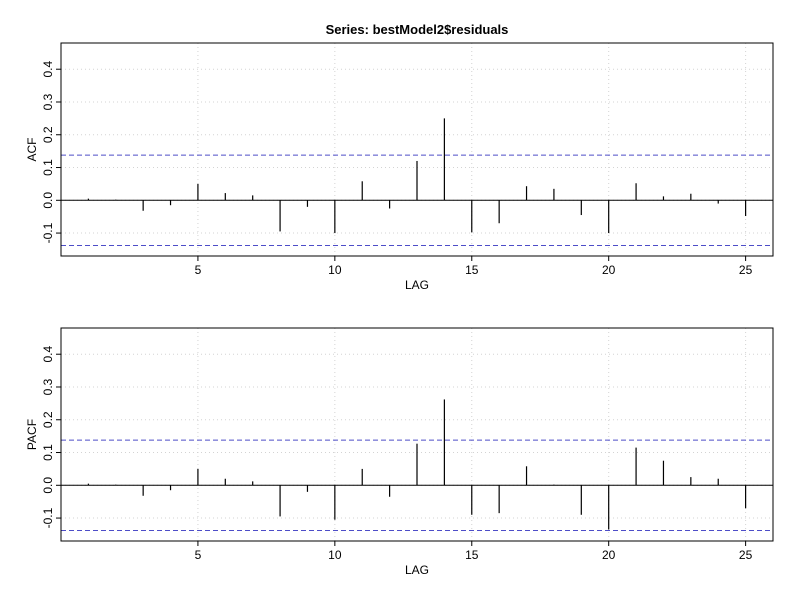  I want to click on y-axis-label: PACF, so click(32, 434).